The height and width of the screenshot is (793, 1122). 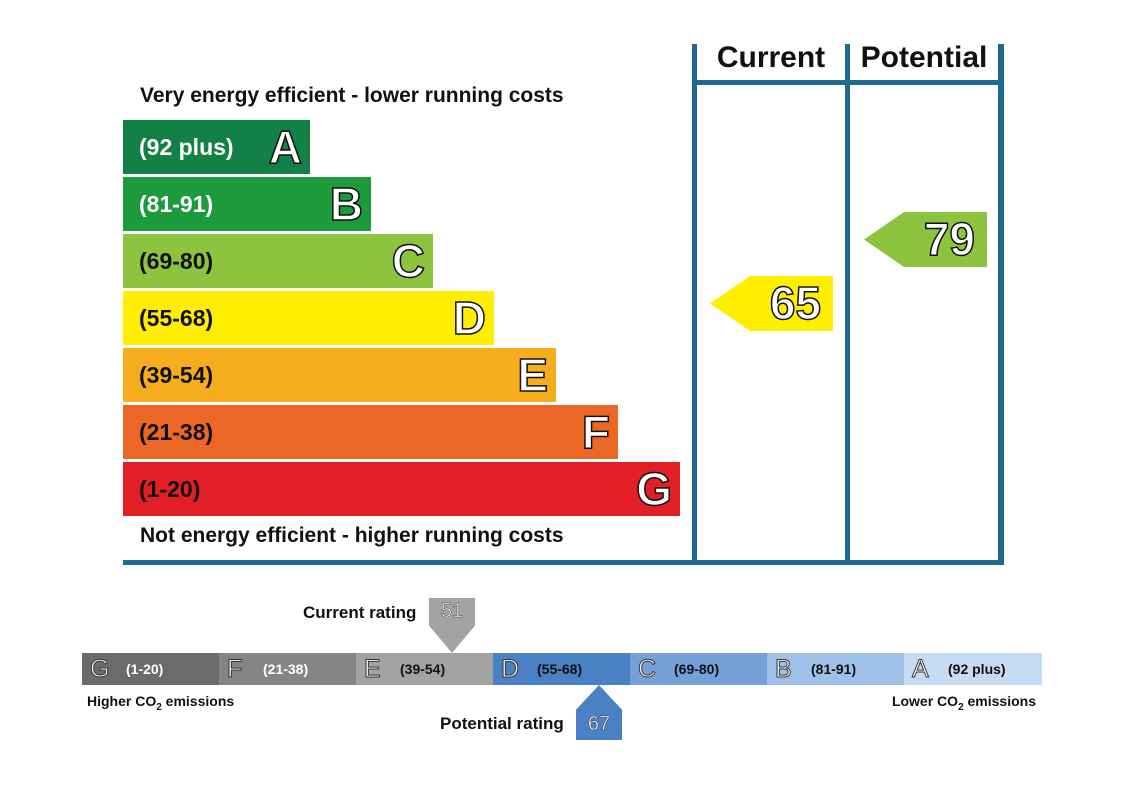 I want to click on band-e: (39-54) E, so click(x=339, y=375).